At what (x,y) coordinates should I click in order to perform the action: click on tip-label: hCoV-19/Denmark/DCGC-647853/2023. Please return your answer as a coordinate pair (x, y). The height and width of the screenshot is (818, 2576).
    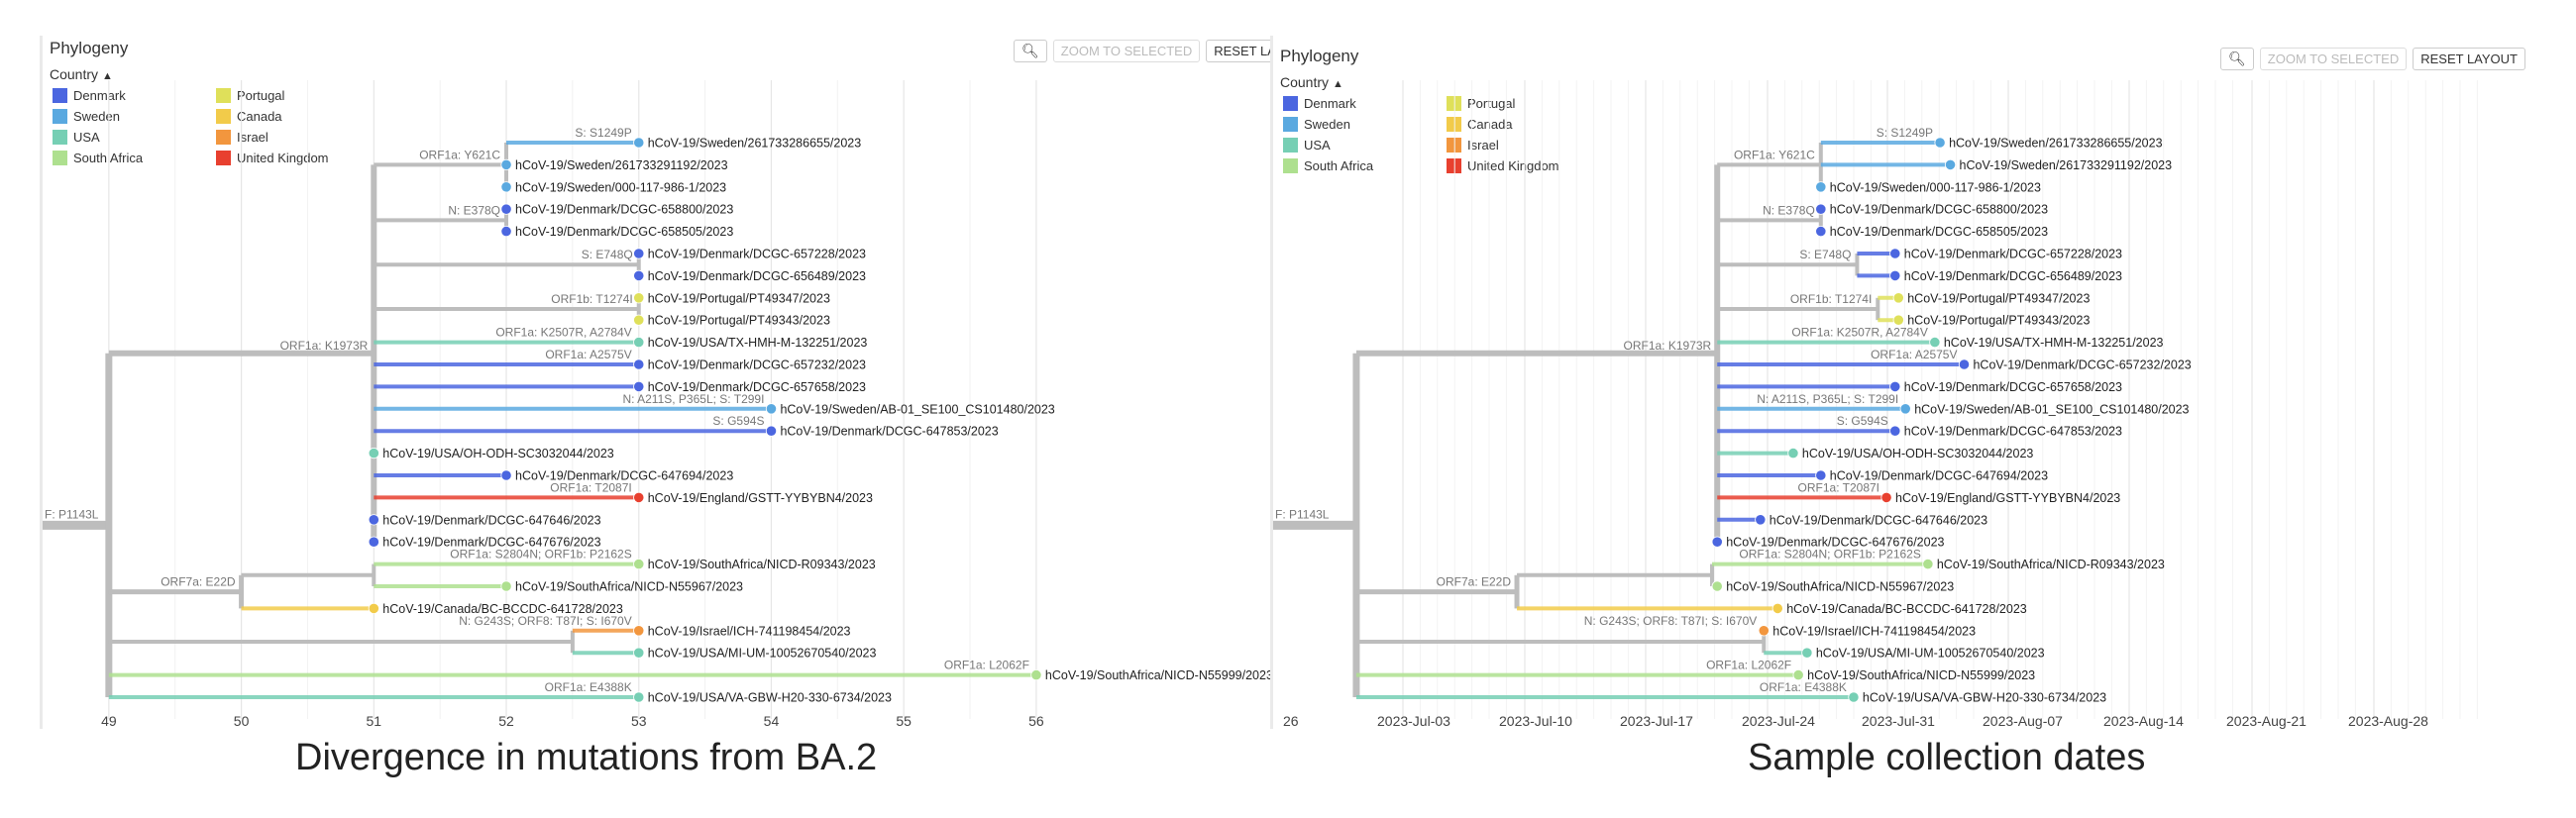
    Looking at the image, I should click on (2013, 432).